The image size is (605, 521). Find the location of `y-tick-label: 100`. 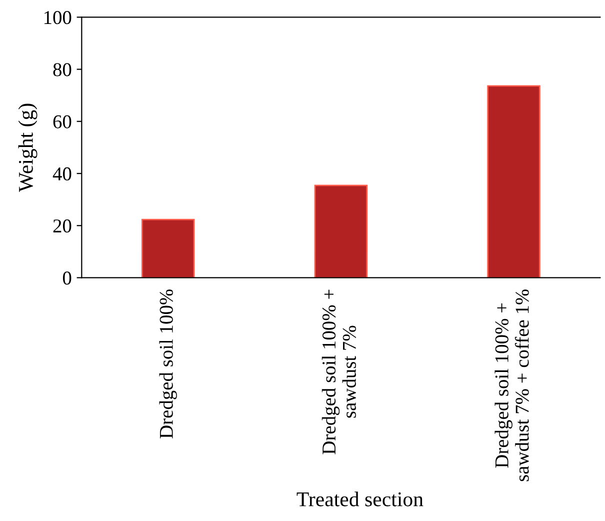

y-tick-label: 100 is located at coordinates (58, 17).